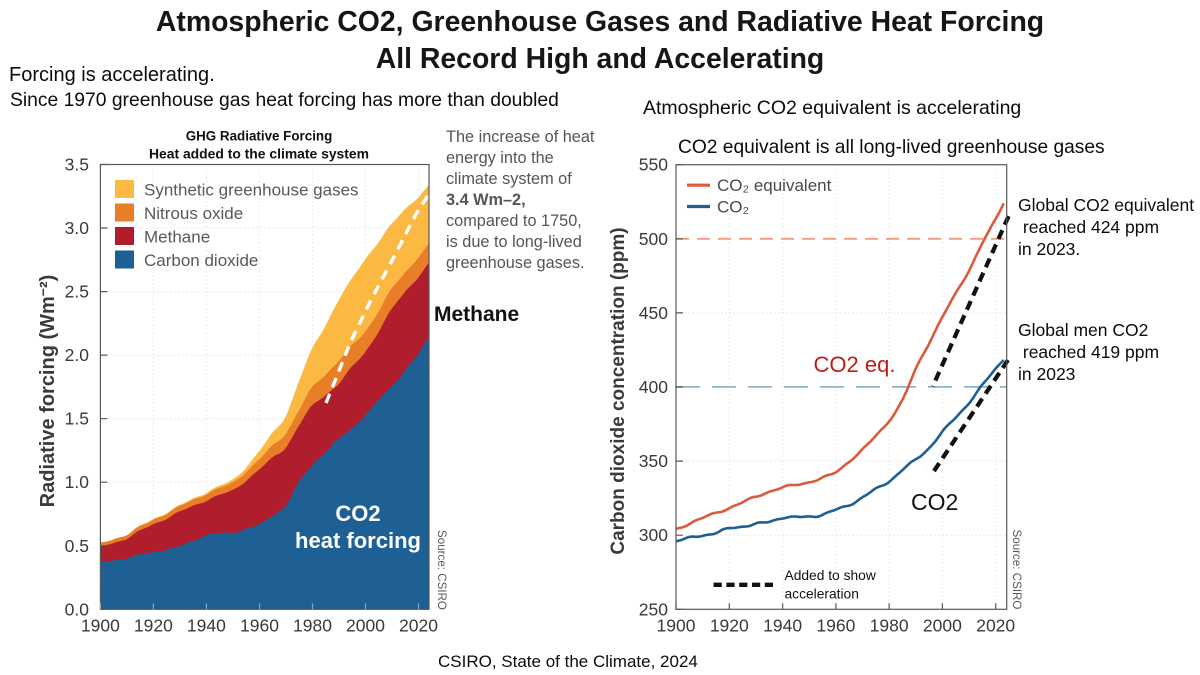 Image resolution: width=1200 pixels, height=675 pixels. What do you see at coordinates (177, 237) in the screenshot?
I see `svg-text: Methane` at bounding box center [177, 237].